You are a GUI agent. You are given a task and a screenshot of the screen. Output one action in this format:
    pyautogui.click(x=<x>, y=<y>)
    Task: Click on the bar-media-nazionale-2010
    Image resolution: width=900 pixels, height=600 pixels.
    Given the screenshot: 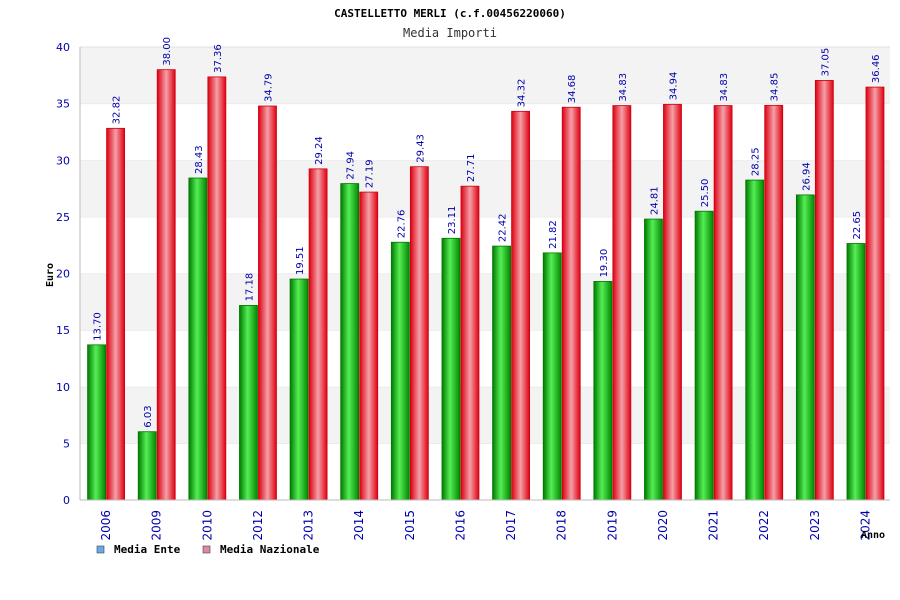 What is the action you would take?
    pyautogui.click(x=217, y=288)
    